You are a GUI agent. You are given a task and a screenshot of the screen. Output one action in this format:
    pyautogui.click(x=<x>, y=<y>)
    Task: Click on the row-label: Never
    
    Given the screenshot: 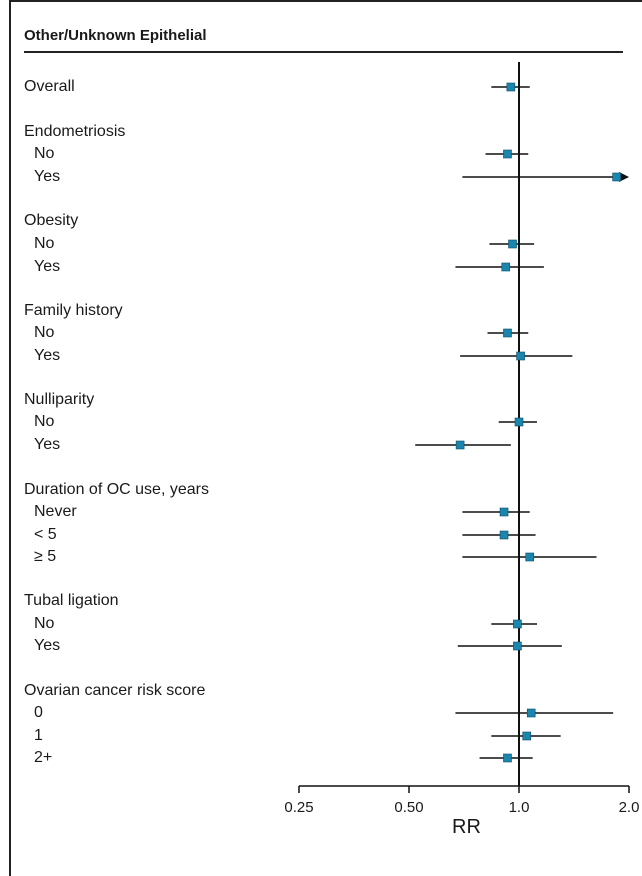 What is the action you would take?
    pyautogui.click(x=55, y=511)
    